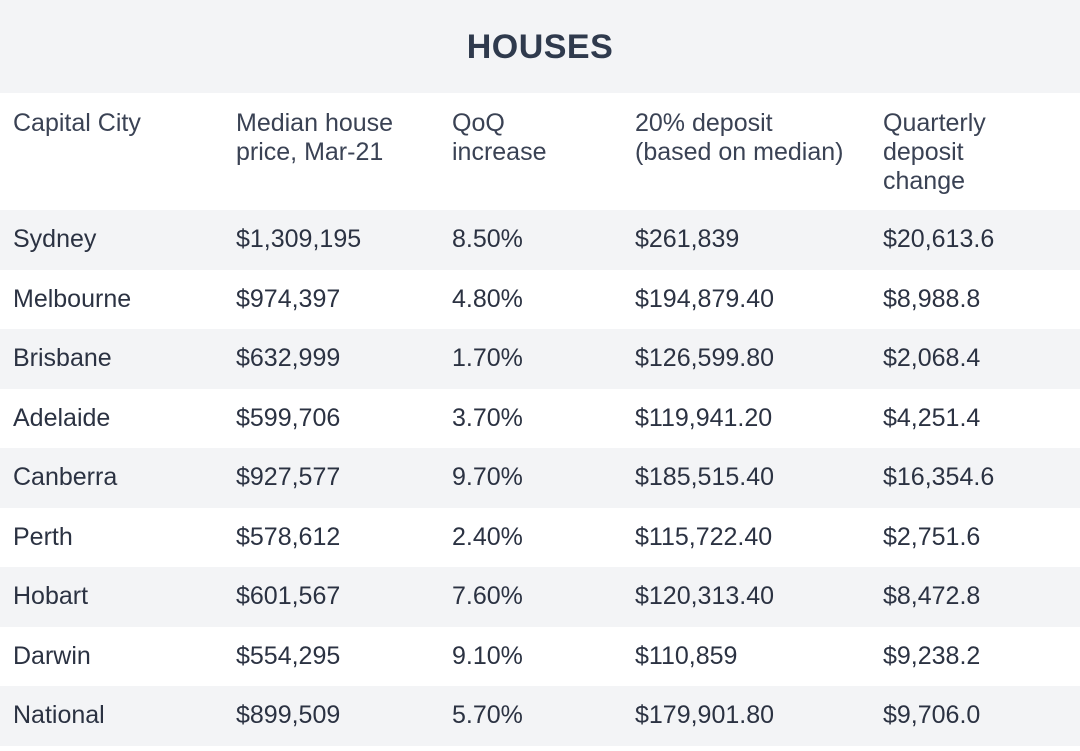  I want to click on cell-deposit: $194,879.40, so click(705, 298).